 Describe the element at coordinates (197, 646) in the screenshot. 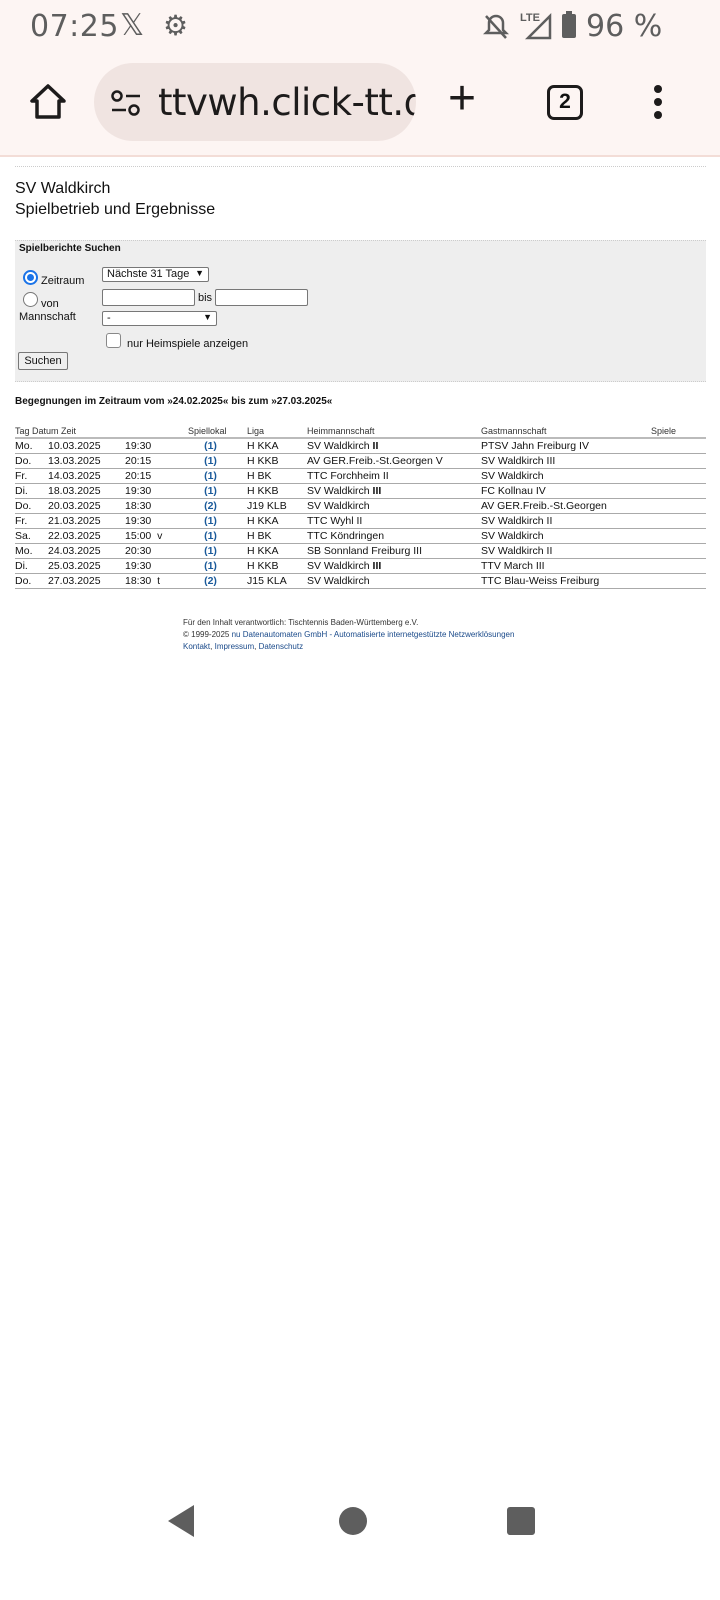

I see `kontakt-link: Kontakt` at that location.